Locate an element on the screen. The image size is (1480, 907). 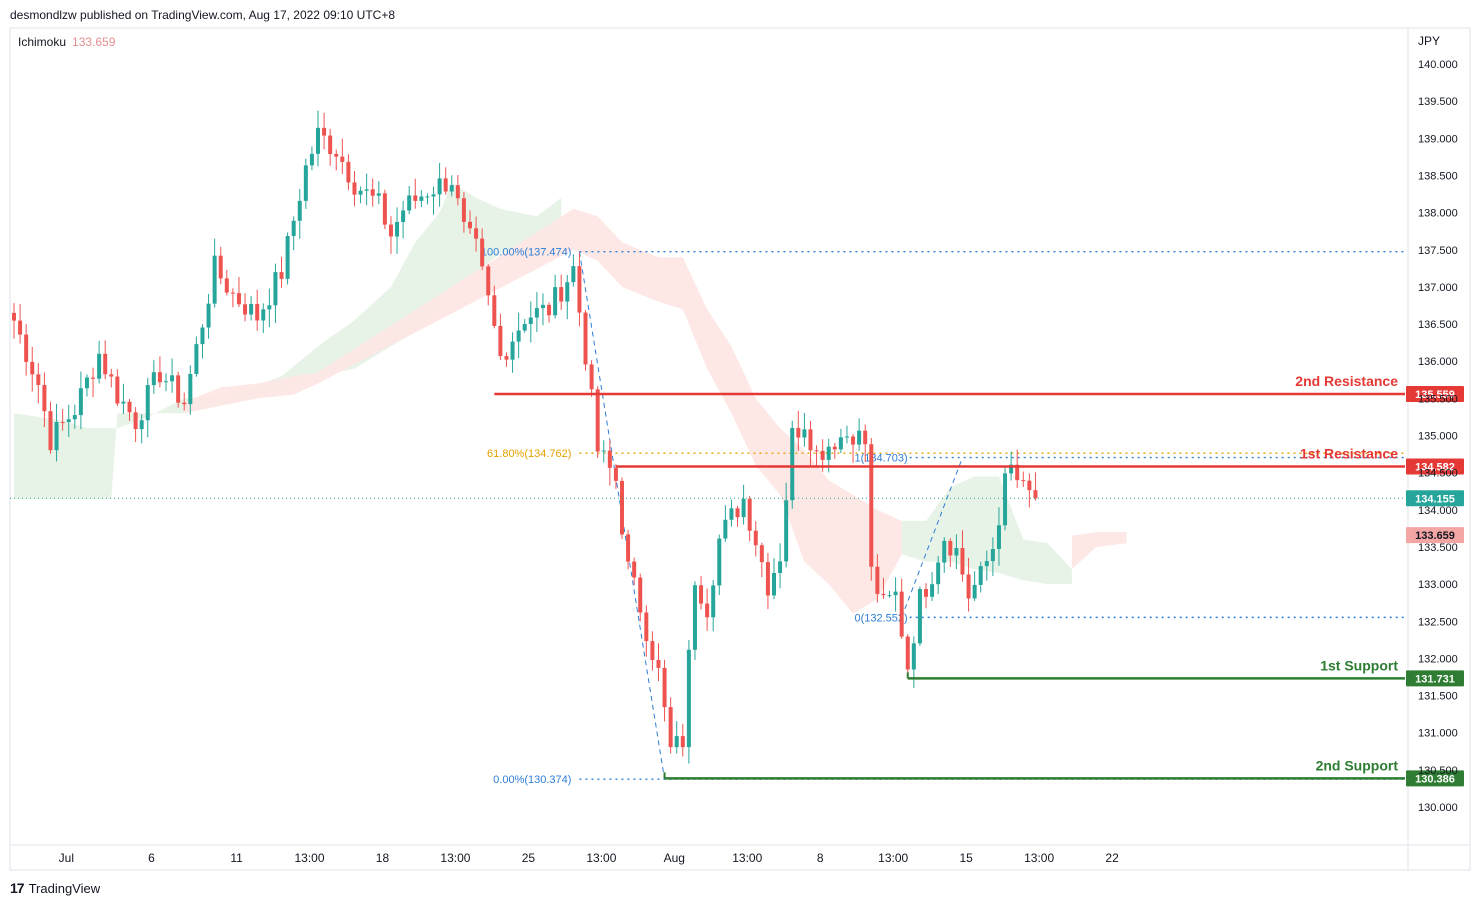
indicator-legend: Ichimoku 133.659 is located at coordinates (66, 42).